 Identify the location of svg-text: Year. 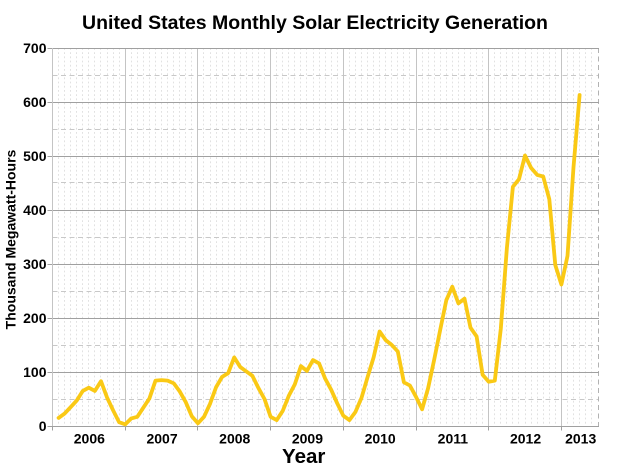
(303, 456).